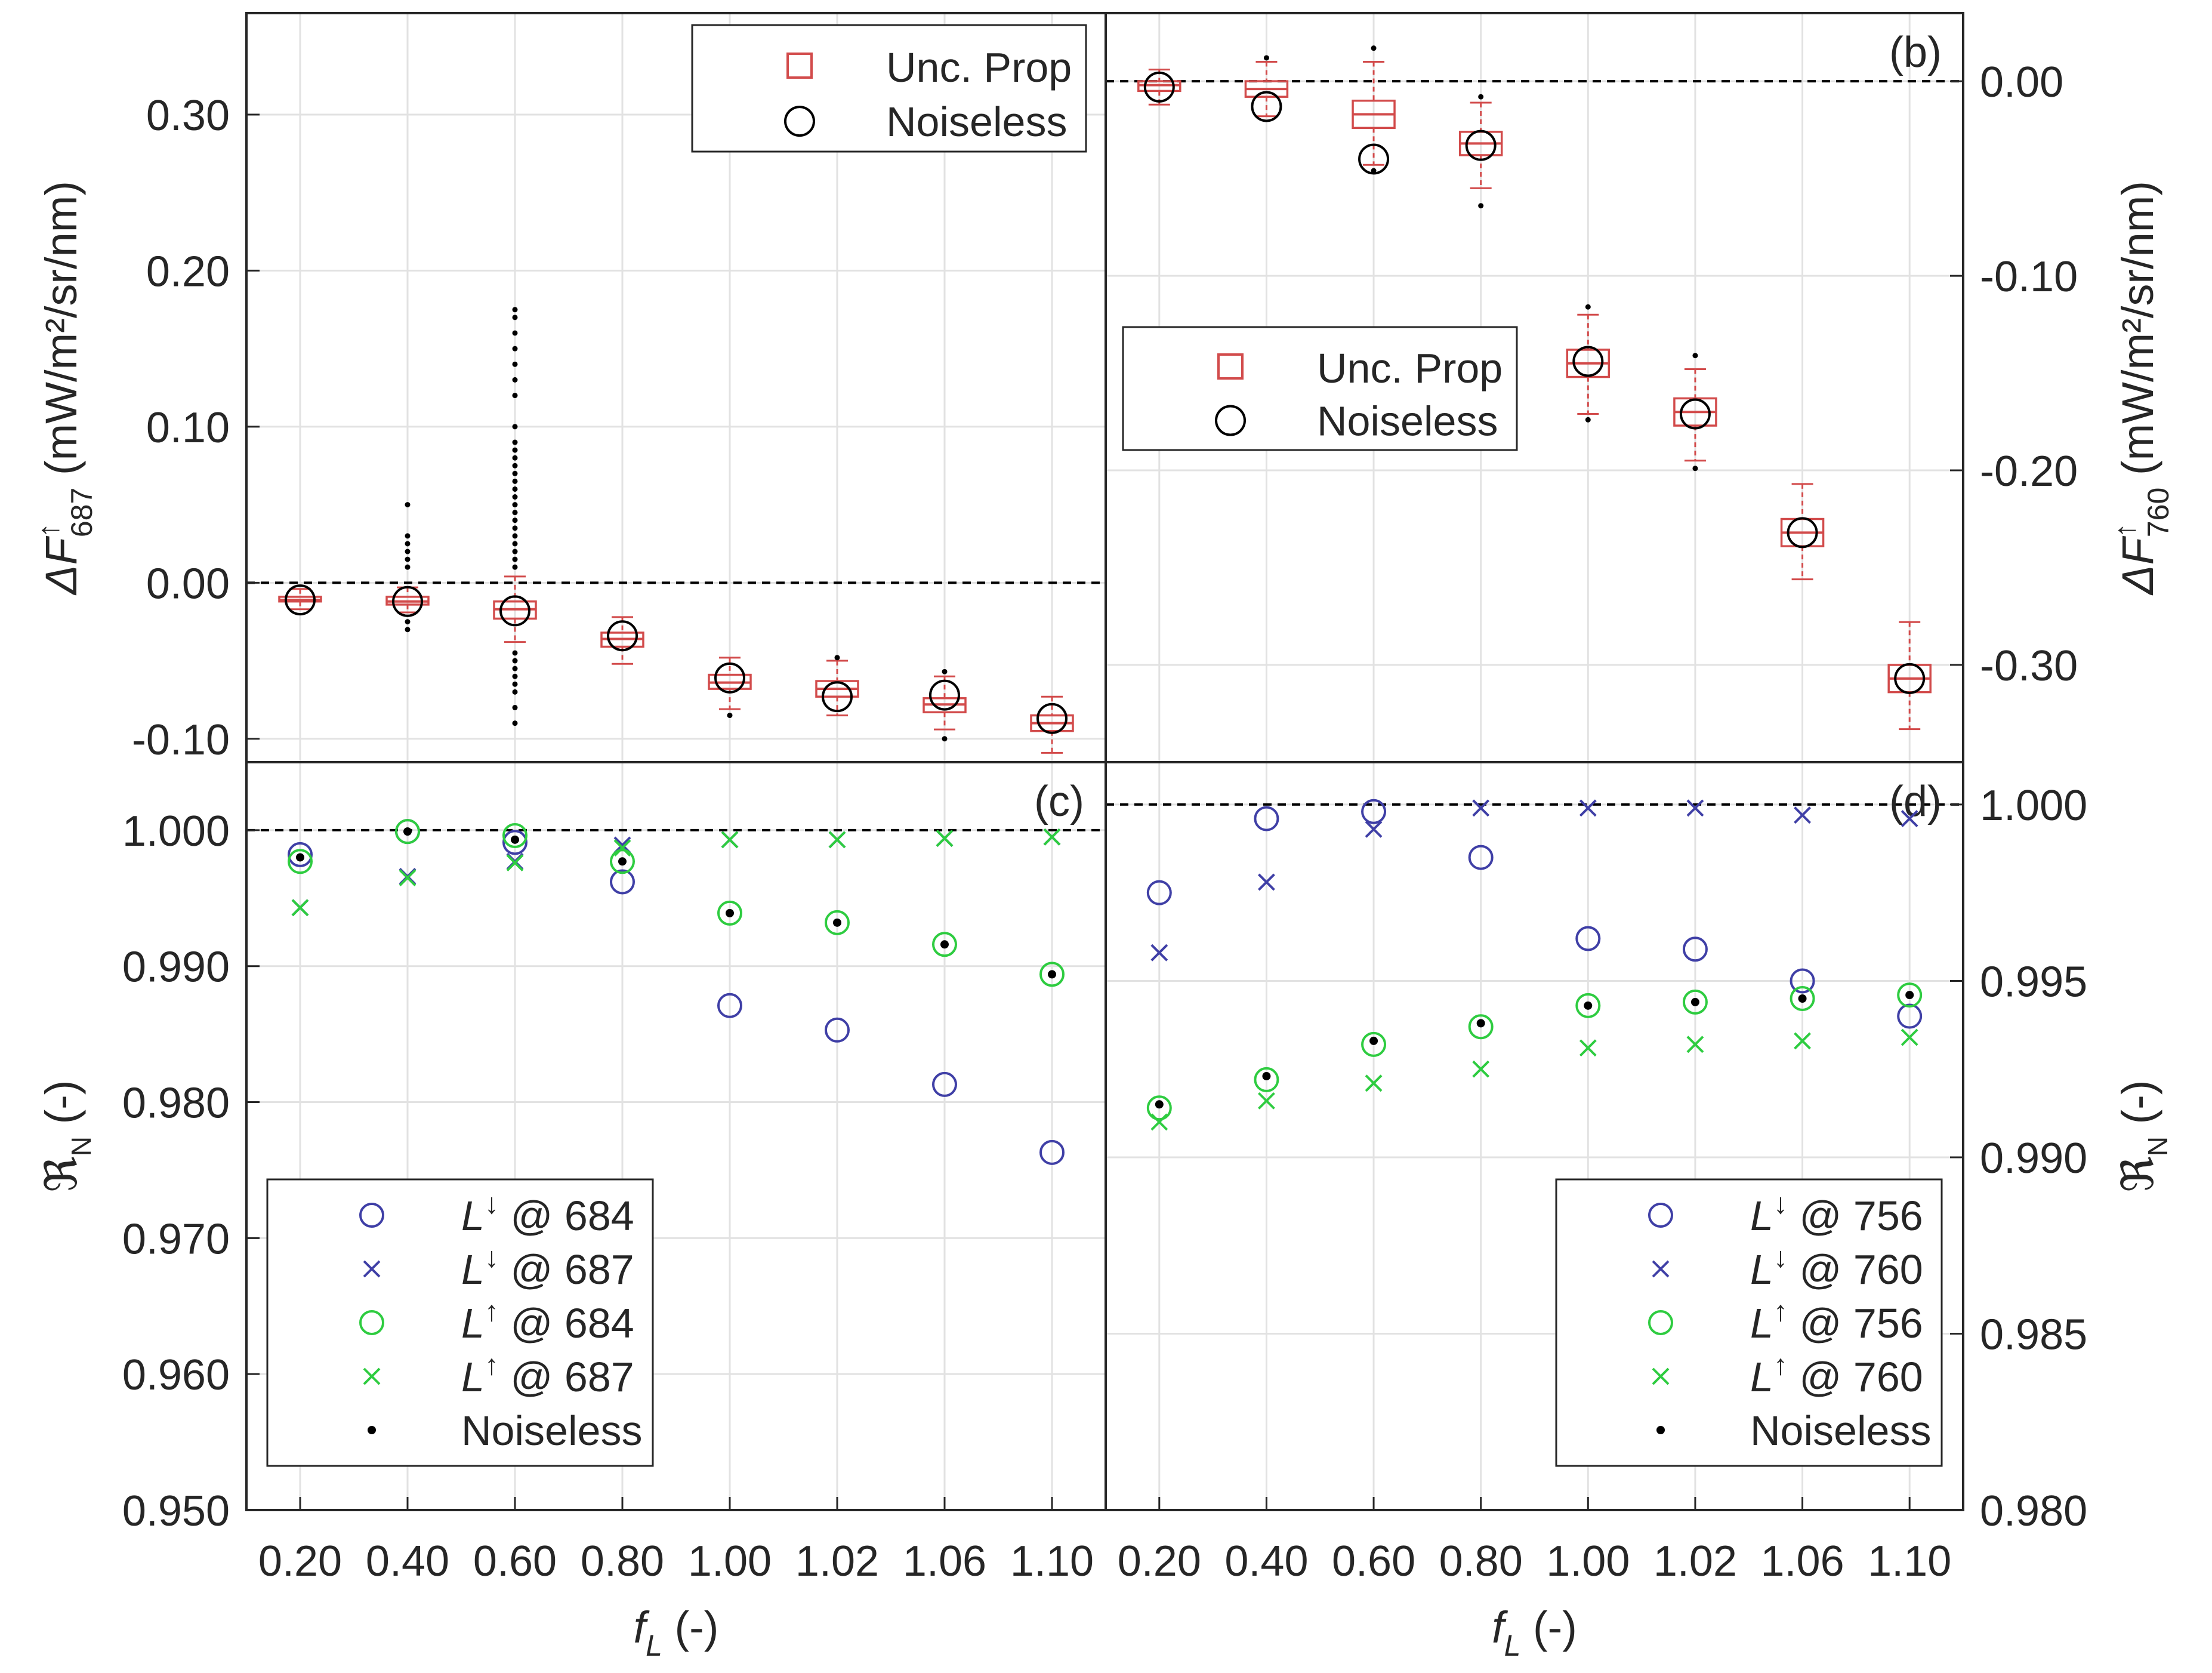 Image resolution: width=2212 pixels, height=1673 pixels. Describe the element at coordinates (1373, 1562) in the screenshot. I see `x-tick-label: 0.60` at that location.